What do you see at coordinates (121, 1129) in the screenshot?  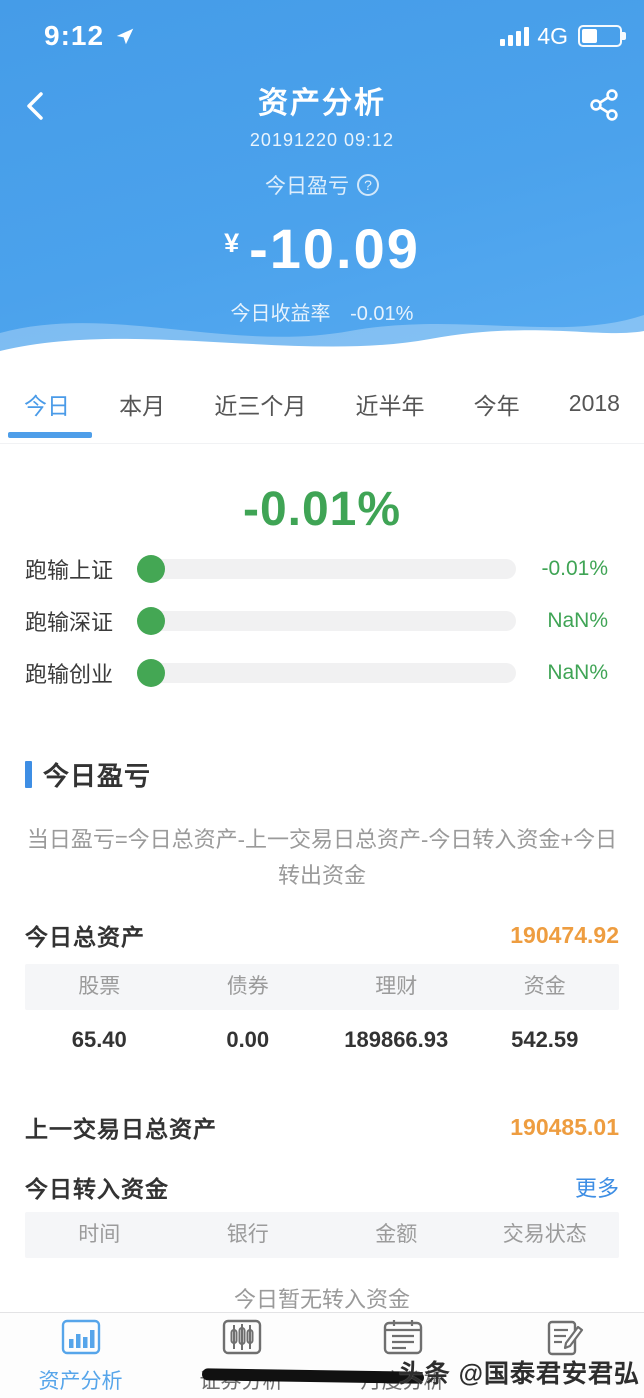 I see `prev-assets-label: 上一交易日总资产` at bounding box center [121, 1129].